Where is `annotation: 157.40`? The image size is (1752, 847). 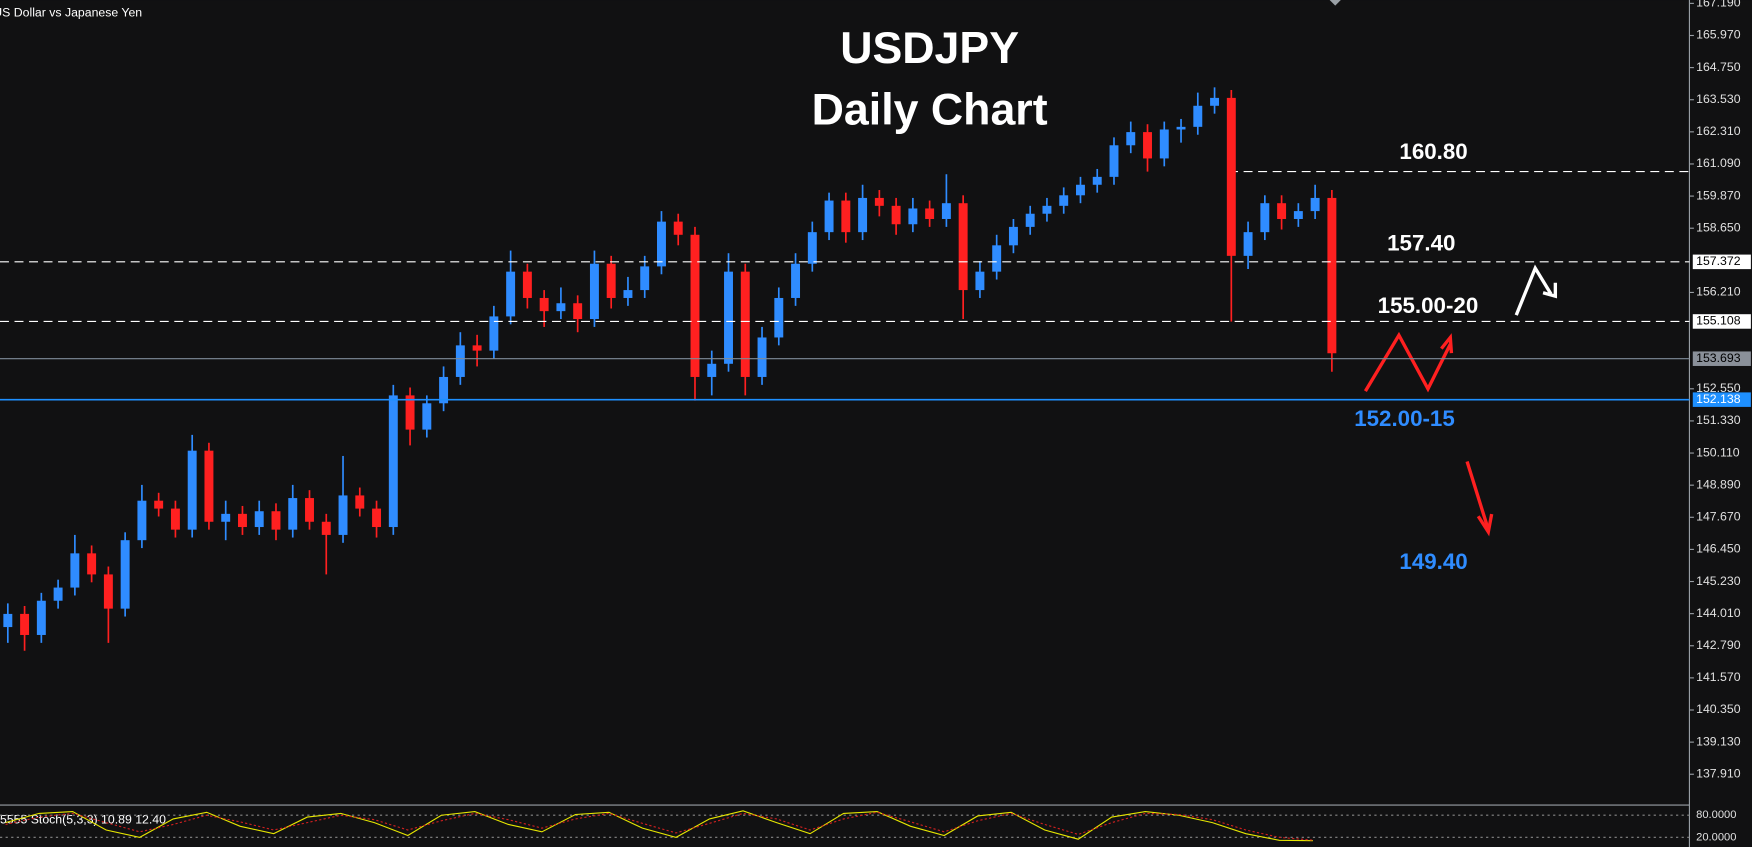 annotation: 157.40 is located at coordinates (1421, 243).